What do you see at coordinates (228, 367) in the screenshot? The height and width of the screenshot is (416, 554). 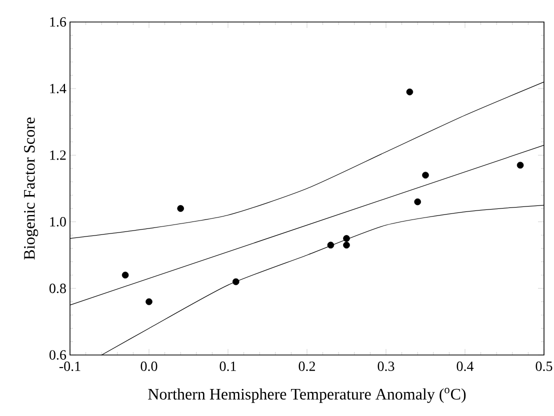 I see `x-tick-label: 0.1` at bounding box center [228, 367].